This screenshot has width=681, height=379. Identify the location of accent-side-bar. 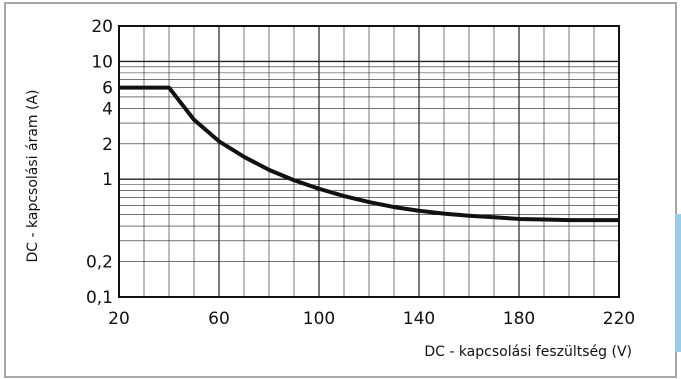
(678, 283).